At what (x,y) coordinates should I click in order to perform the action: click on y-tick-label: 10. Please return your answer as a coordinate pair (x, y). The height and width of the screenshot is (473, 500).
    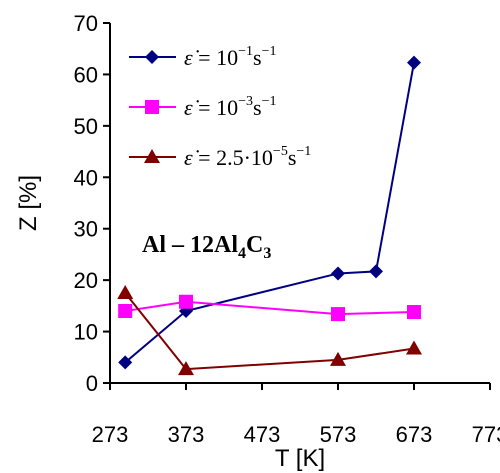
    Looking at the image, I should click on (86, 332).